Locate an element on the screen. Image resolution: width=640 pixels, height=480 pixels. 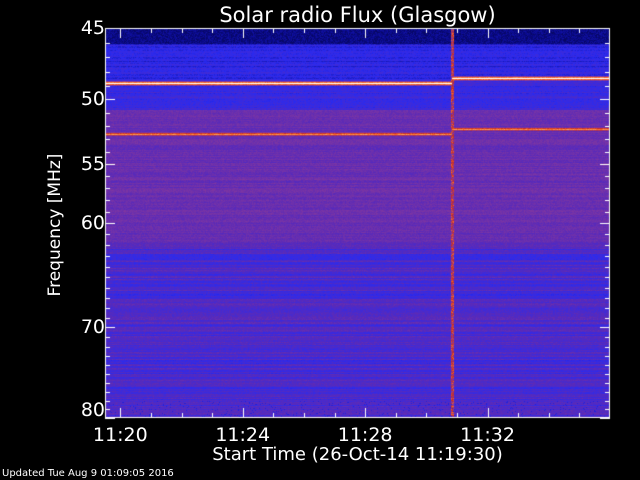
chart-title: Solar radio Flux (Glasgow) is located at coordinates (357, 15).